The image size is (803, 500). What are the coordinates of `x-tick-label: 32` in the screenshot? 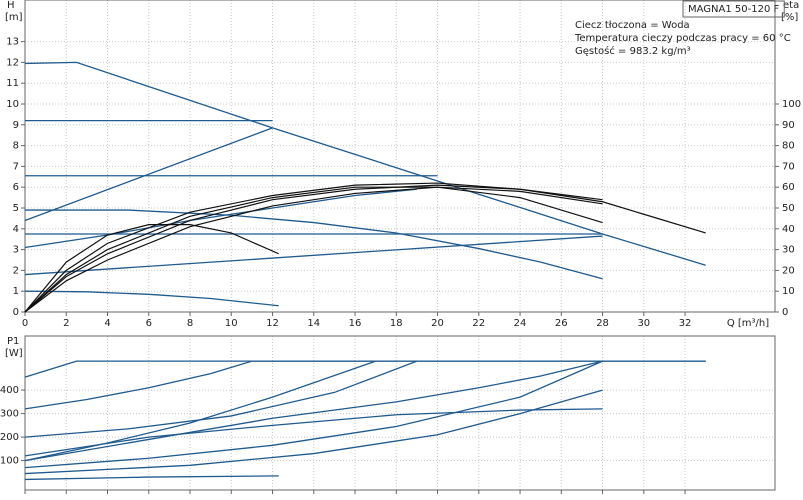 It's located at (685, 323).